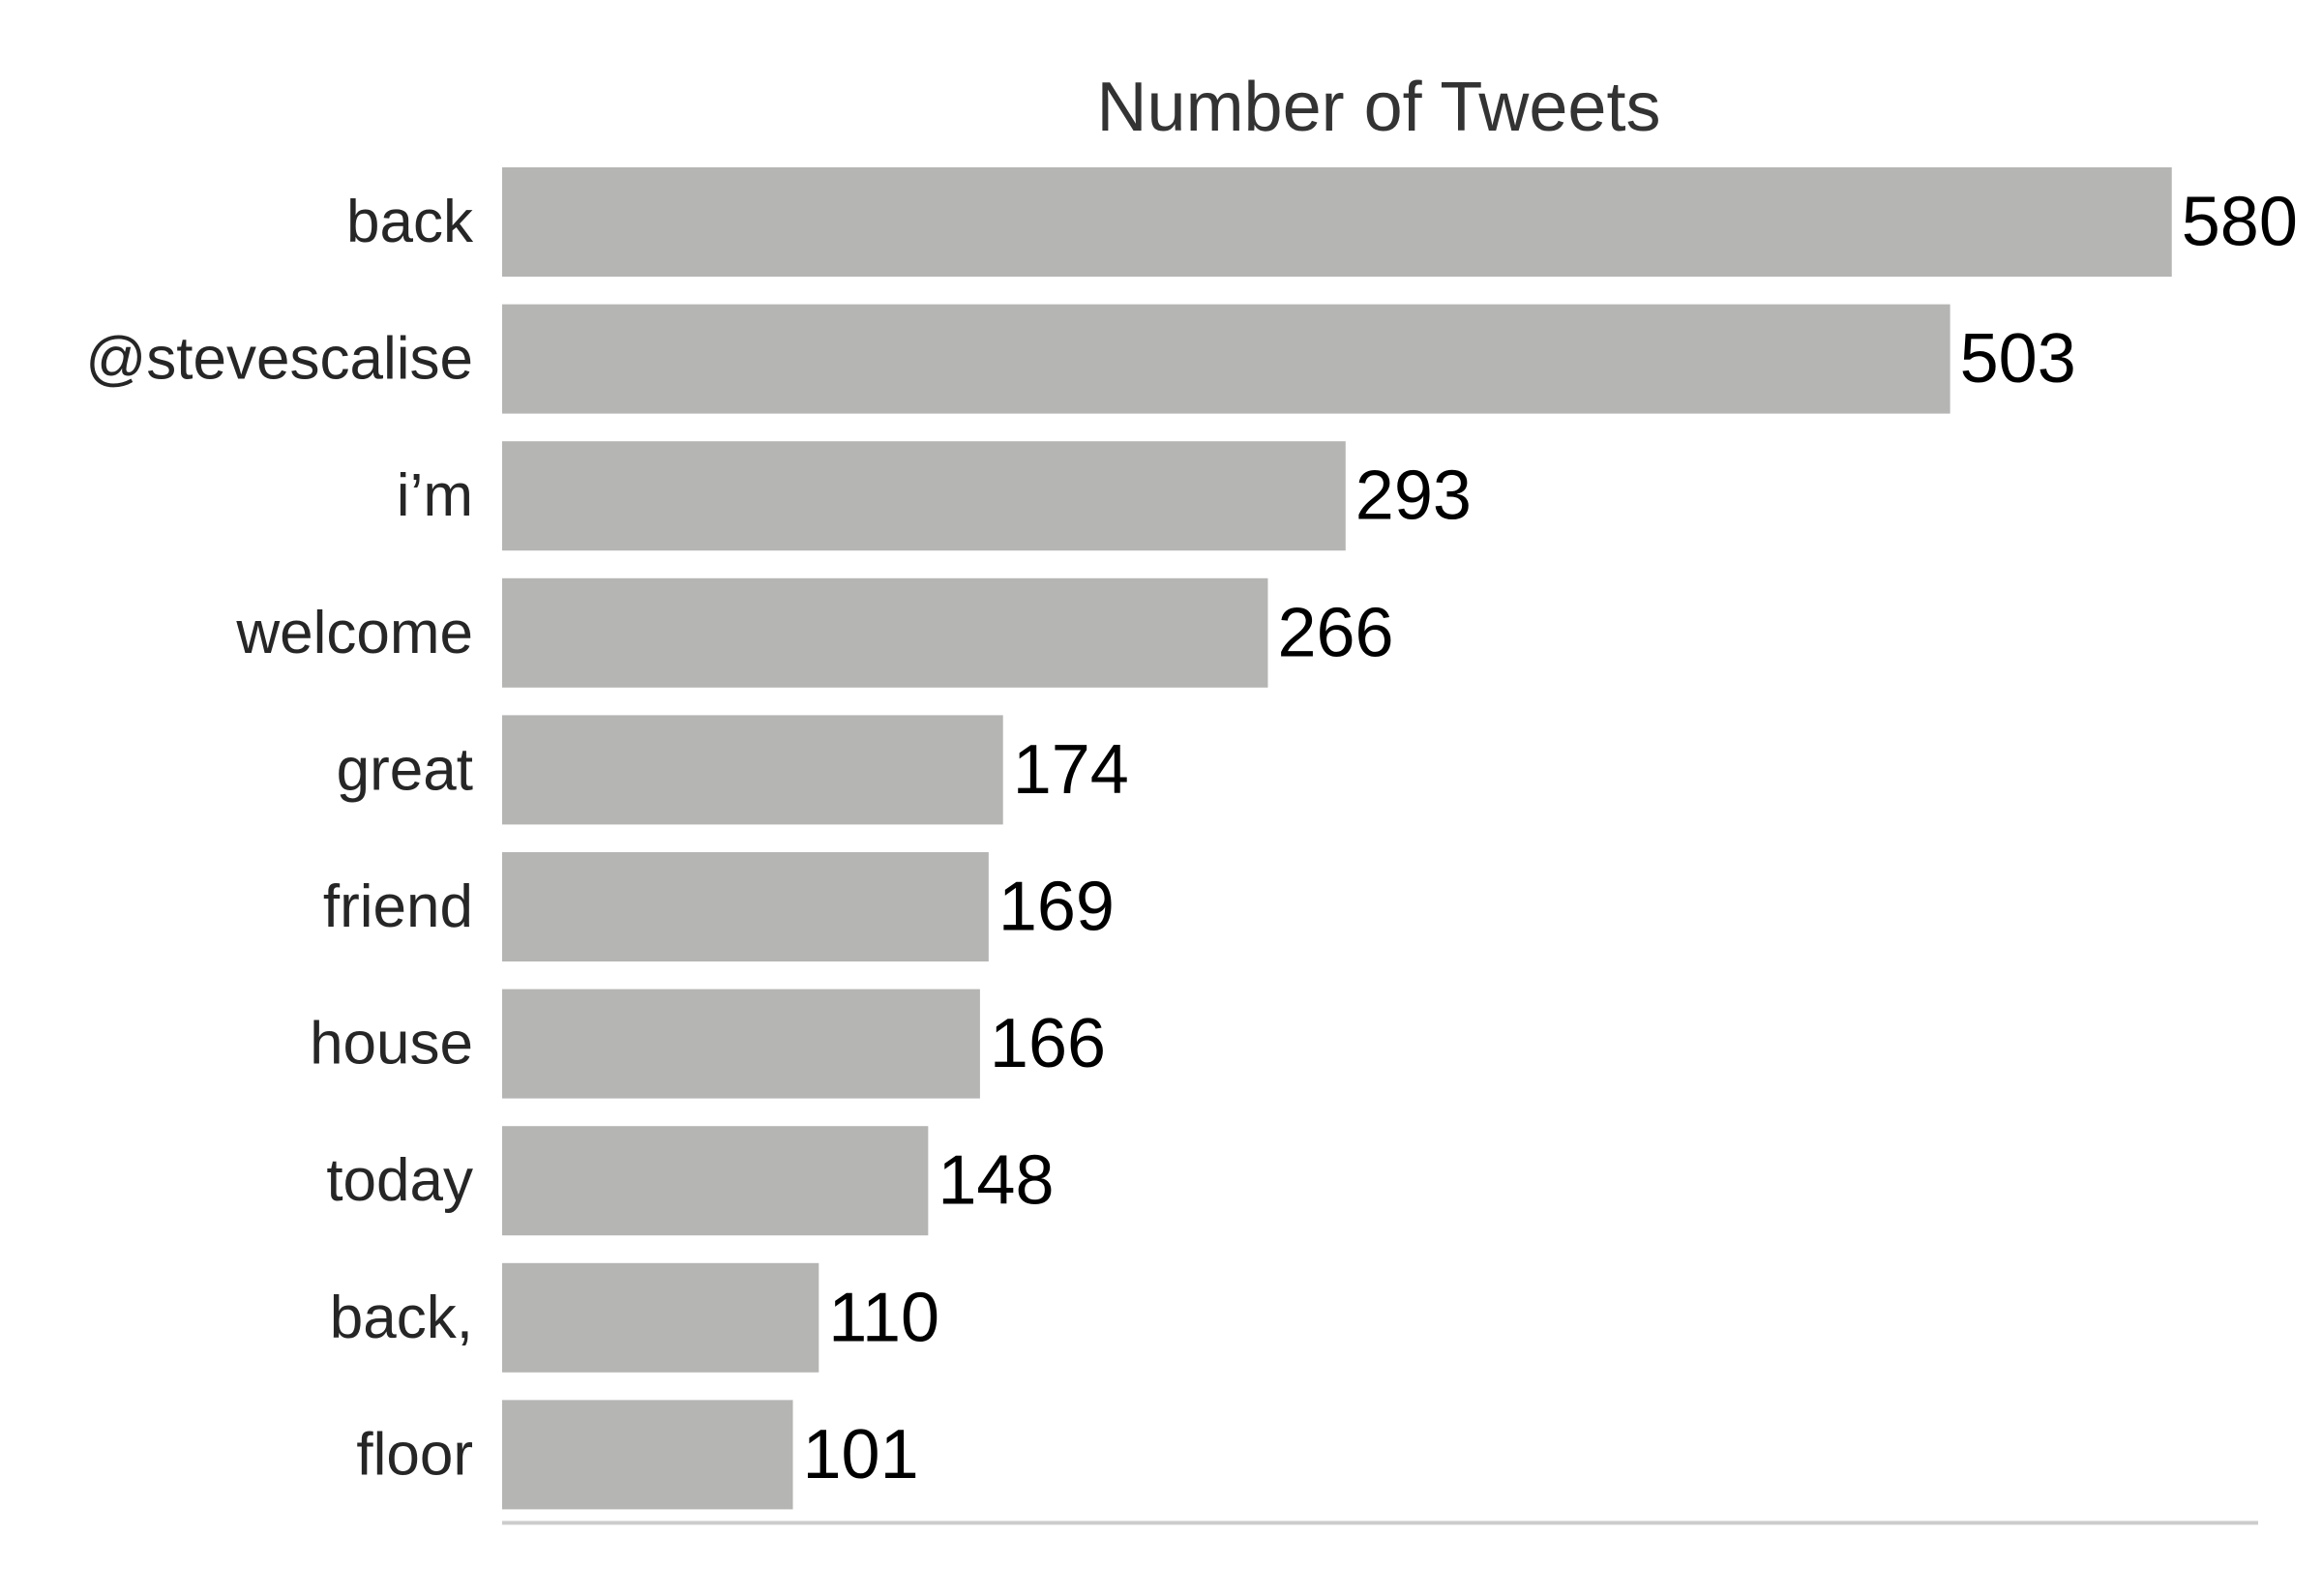  I want to click on bar-value-label: 166, so click(1048, 1043).